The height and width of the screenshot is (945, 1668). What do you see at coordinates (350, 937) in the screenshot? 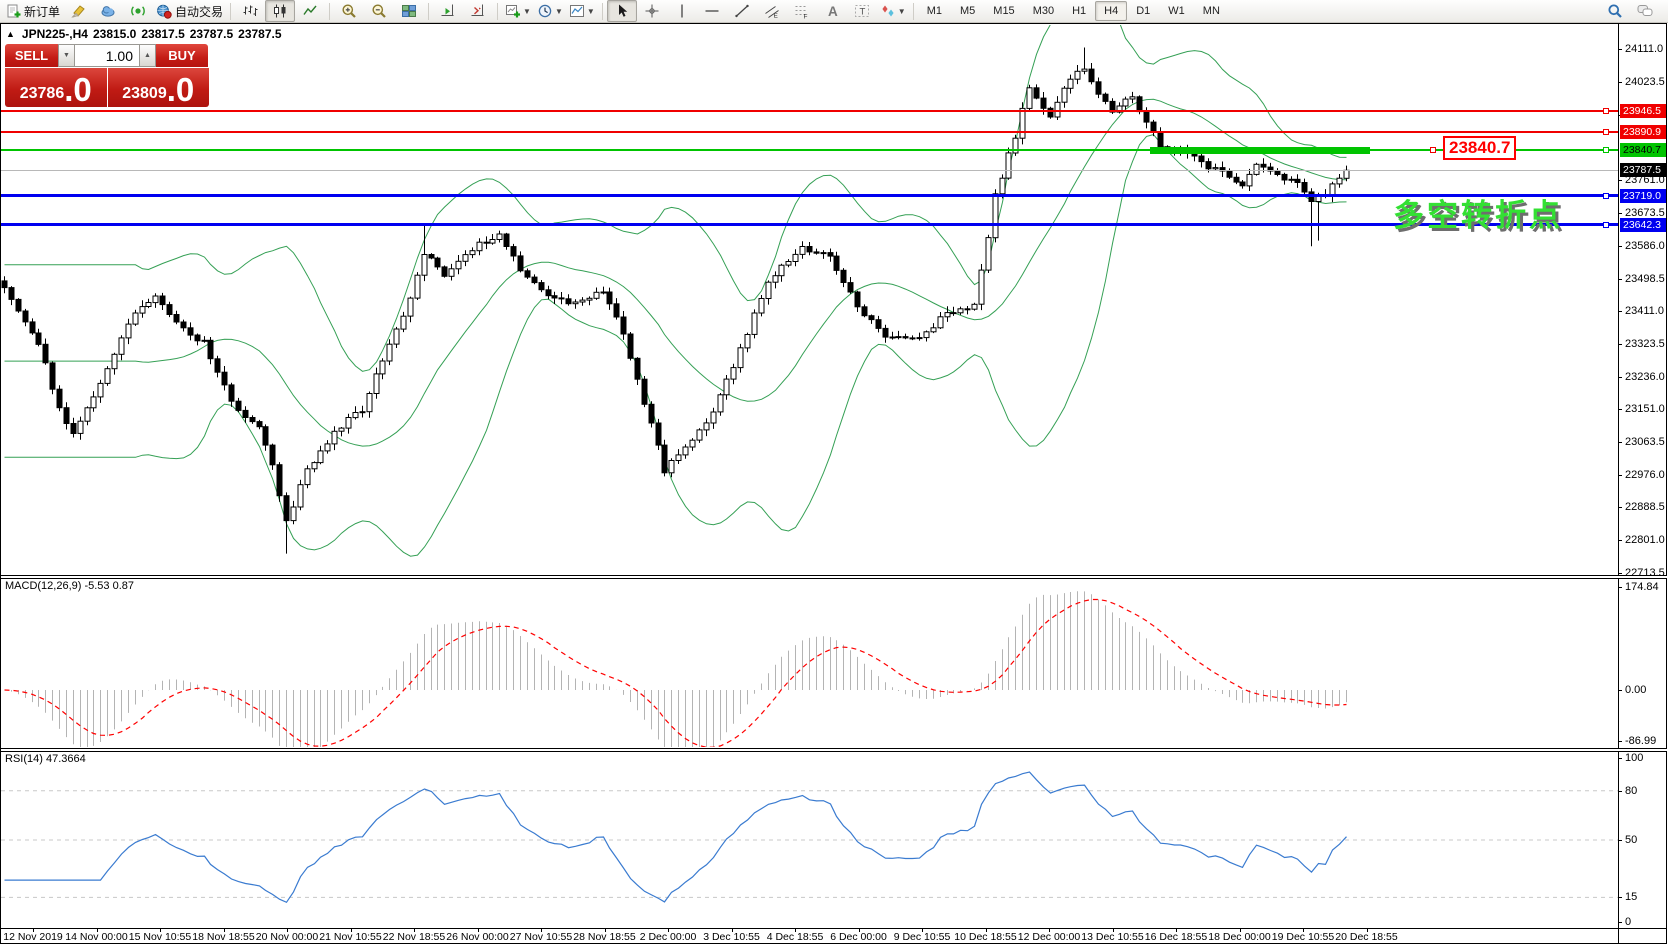
I see `time-label: 21 Nov 10:55` at bounding box center [350, 937].